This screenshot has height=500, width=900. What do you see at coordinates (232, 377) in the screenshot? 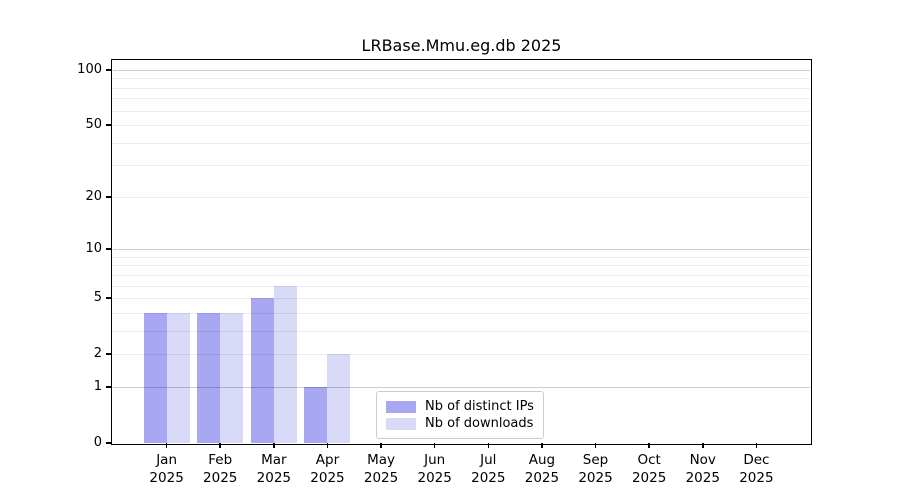
I see `bar-nb-of-downloads-feb` at bounding box center [232, 377].